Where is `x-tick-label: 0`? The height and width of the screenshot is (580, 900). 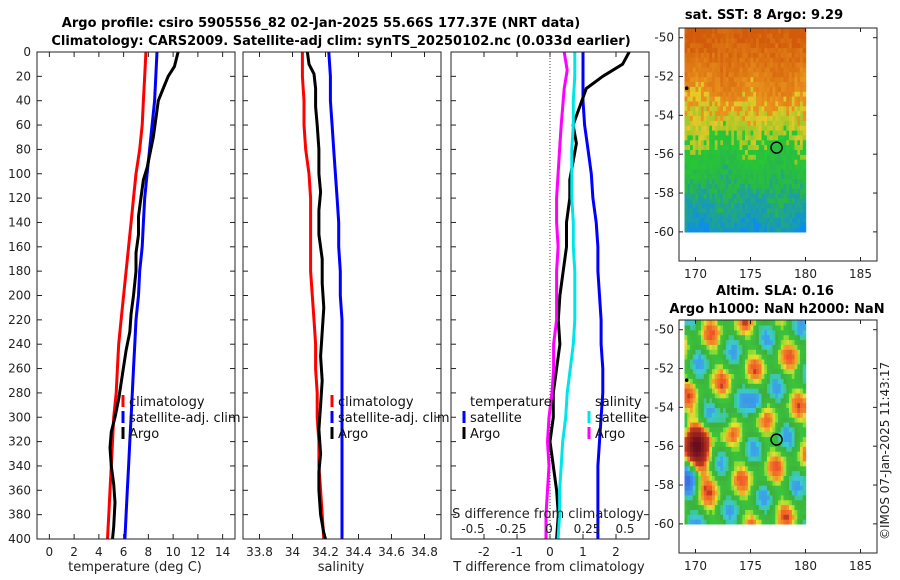
x-tick-label: 0 is located at coordinates (50, 552).